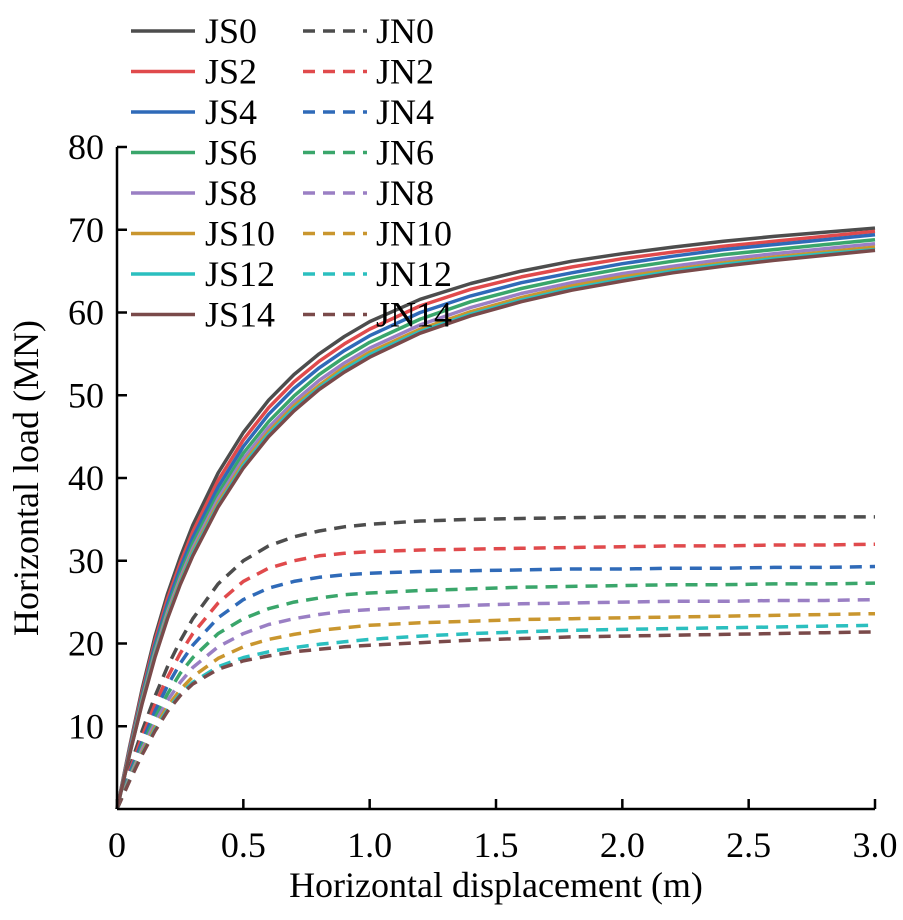  What do you see at coordinates (240, 315) in the screenshot?
I see `legend-label-js14: JS14` at bounding box center [240, 315].